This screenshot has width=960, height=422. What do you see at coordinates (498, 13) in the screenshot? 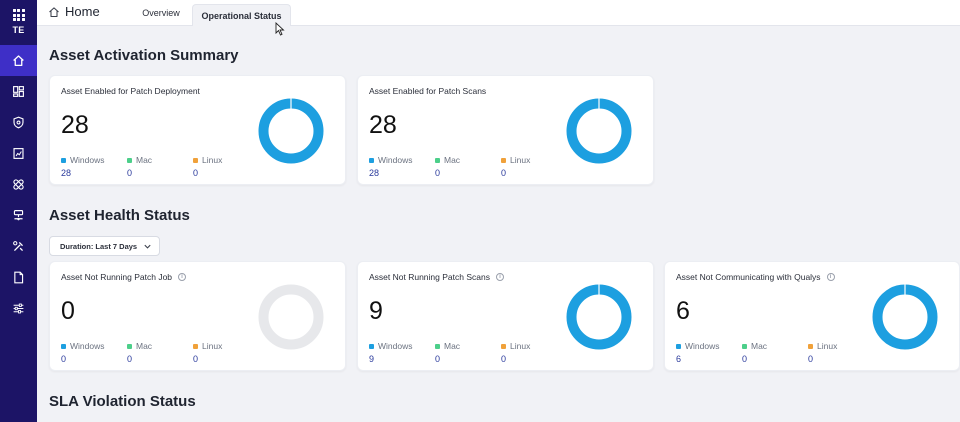
I see `top-bar: Home Overview Operational Status` at bounding box center [498, 13].